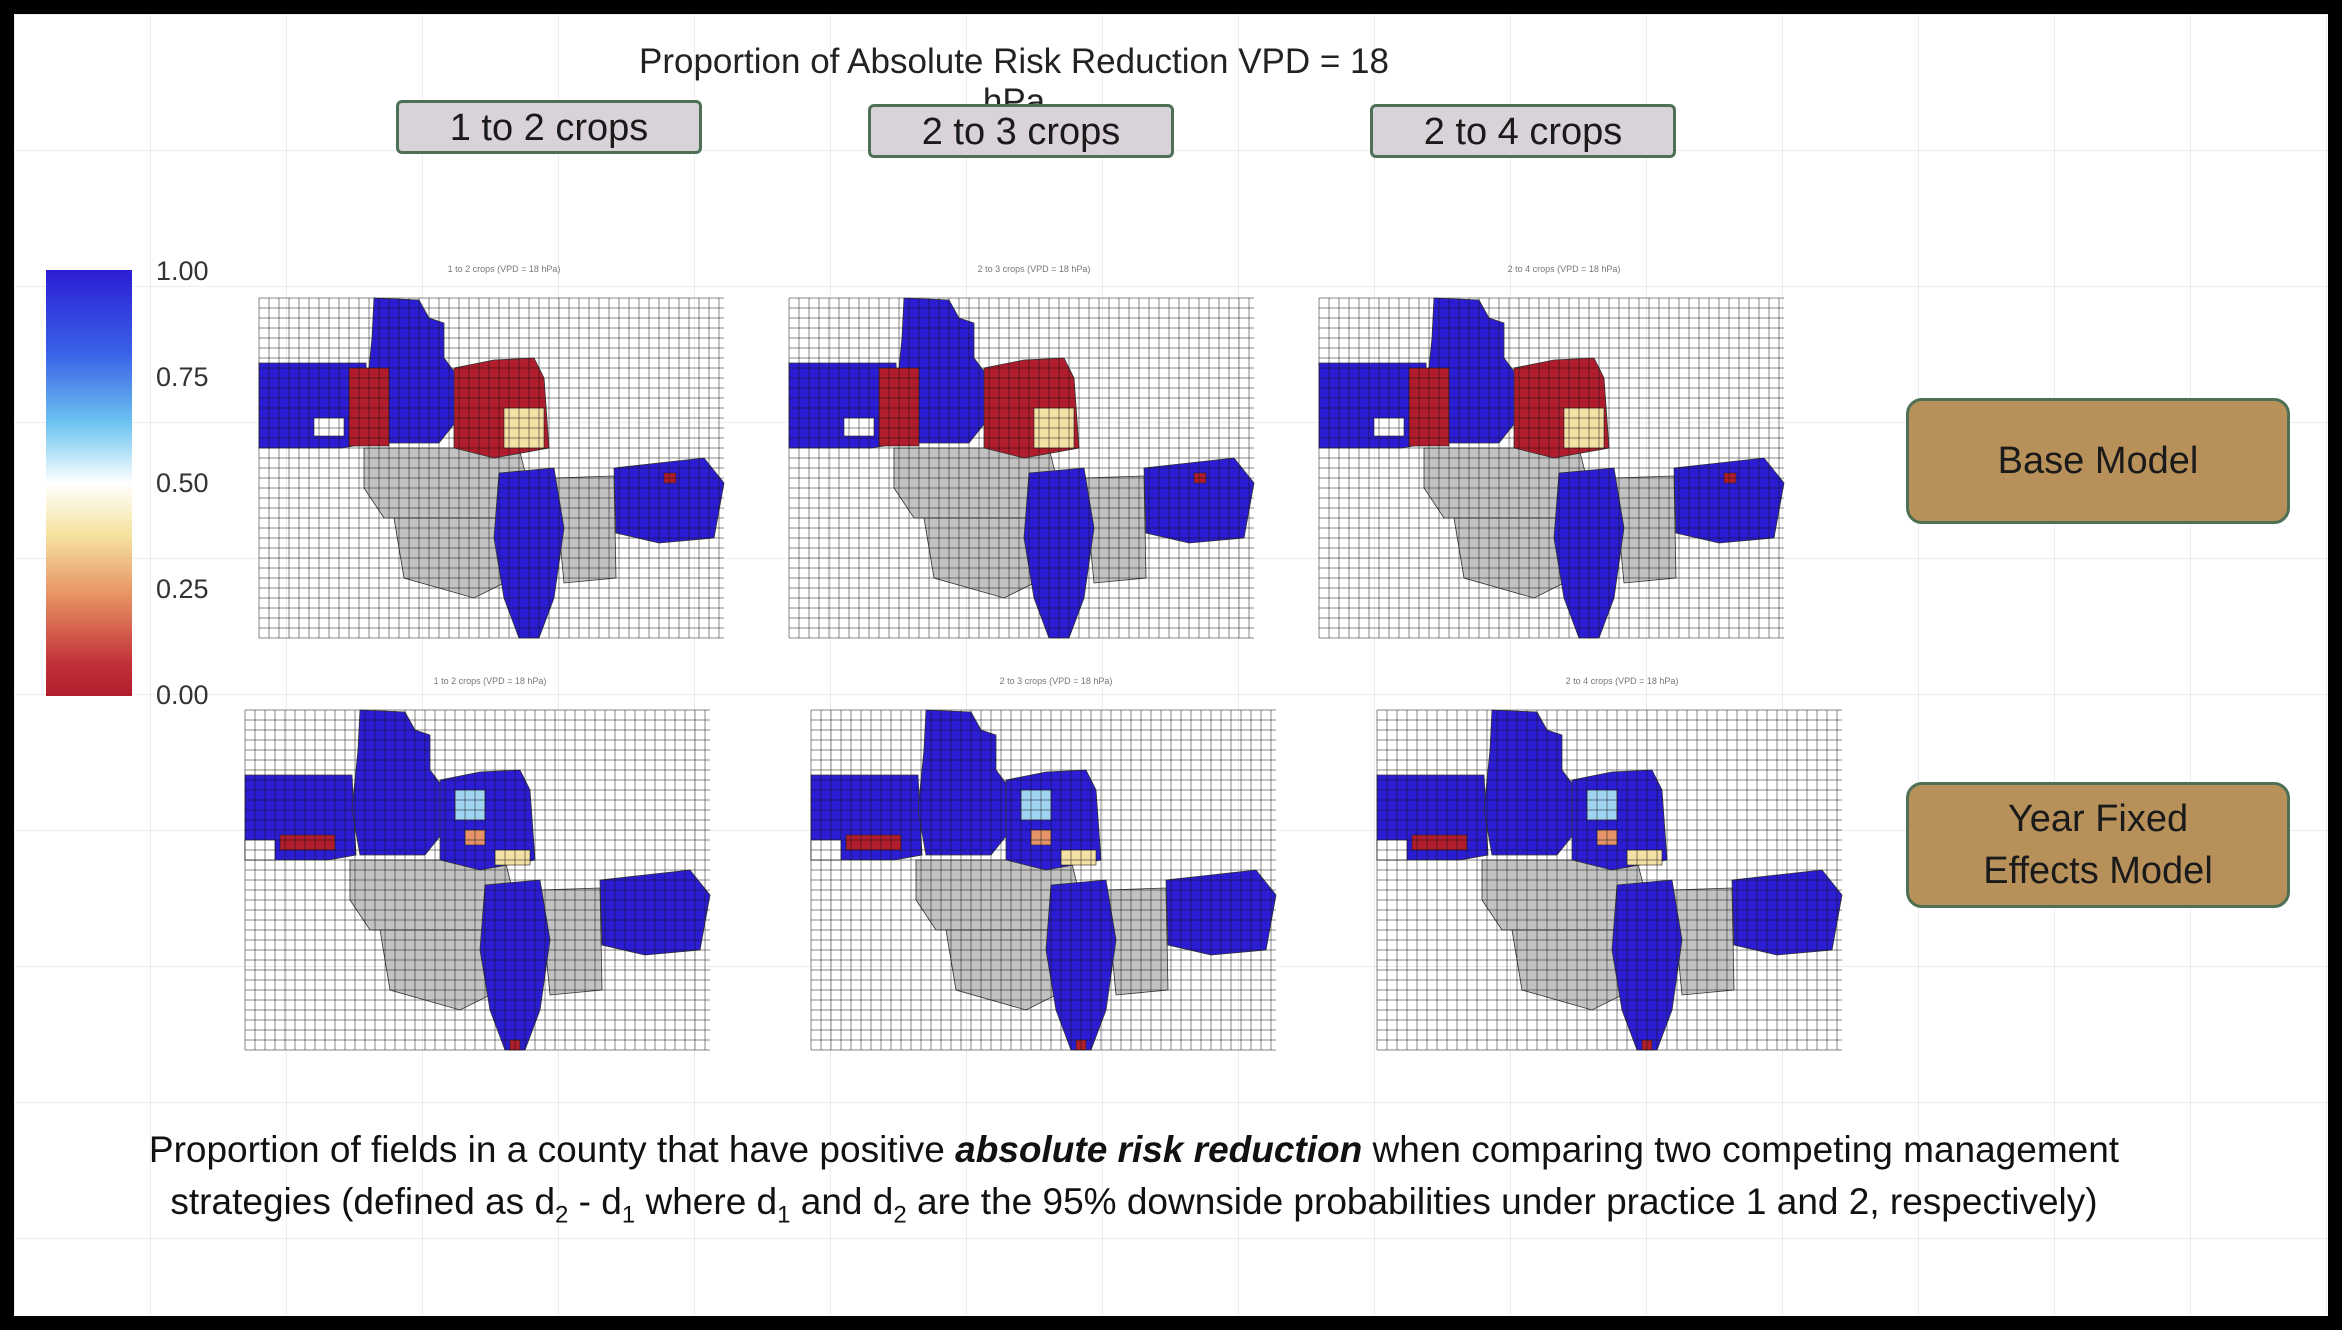 The height and width of the screenshot is (1330, 2342). I want to click on legend-color-bar, so click(89, 483).